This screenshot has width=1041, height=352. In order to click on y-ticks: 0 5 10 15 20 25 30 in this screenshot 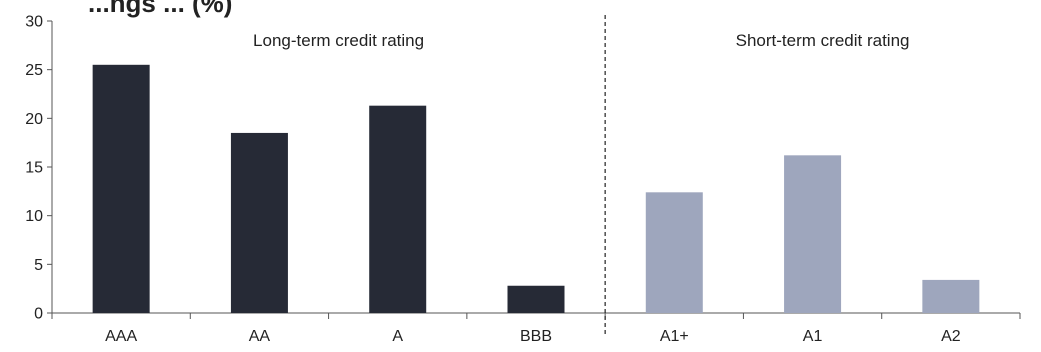, I will do `click(38, 168)`.